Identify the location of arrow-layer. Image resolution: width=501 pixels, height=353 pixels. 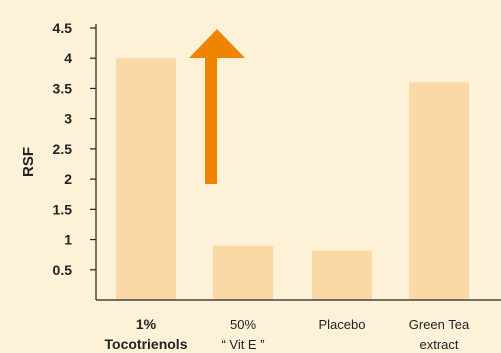
(217, 106).